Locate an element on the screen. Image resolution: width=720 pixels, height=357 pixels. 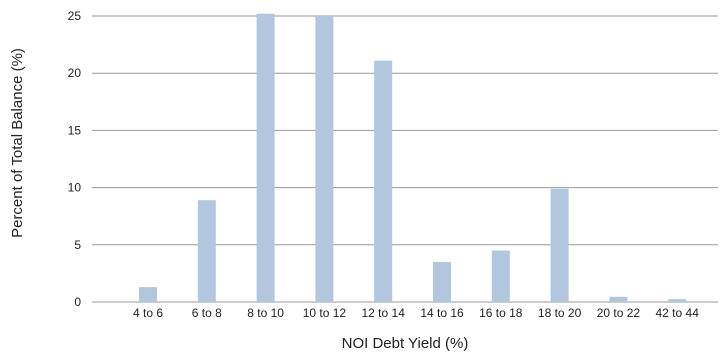
y-tick-labels: 0 5 10 15 20 25 is located at coordinates (75, 159).